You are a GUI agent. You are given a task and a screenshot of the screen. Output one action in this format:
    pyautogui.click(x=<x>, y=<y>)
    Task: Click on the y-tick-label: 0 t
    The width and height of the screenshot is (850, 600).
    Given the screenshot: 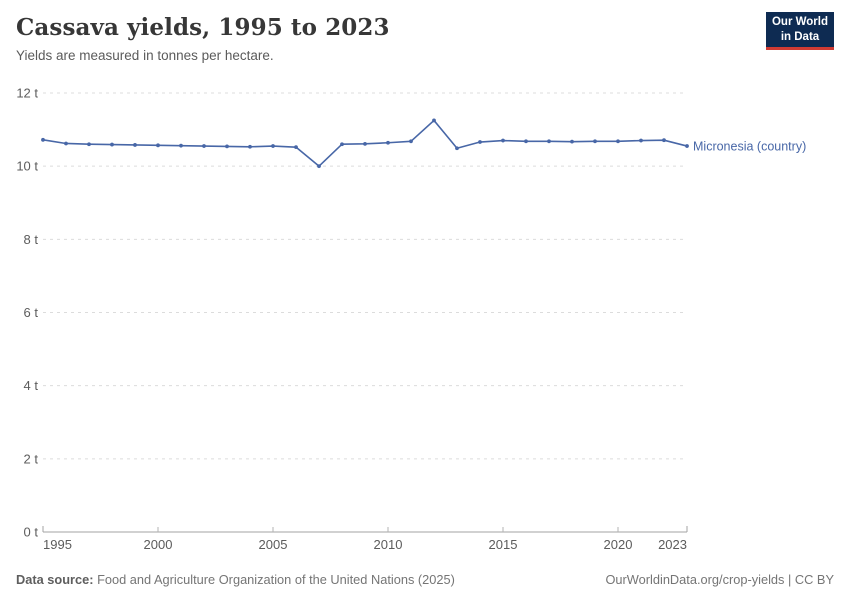 What is the action you would take?
    pyautogui.click(x=31, y=532)
    